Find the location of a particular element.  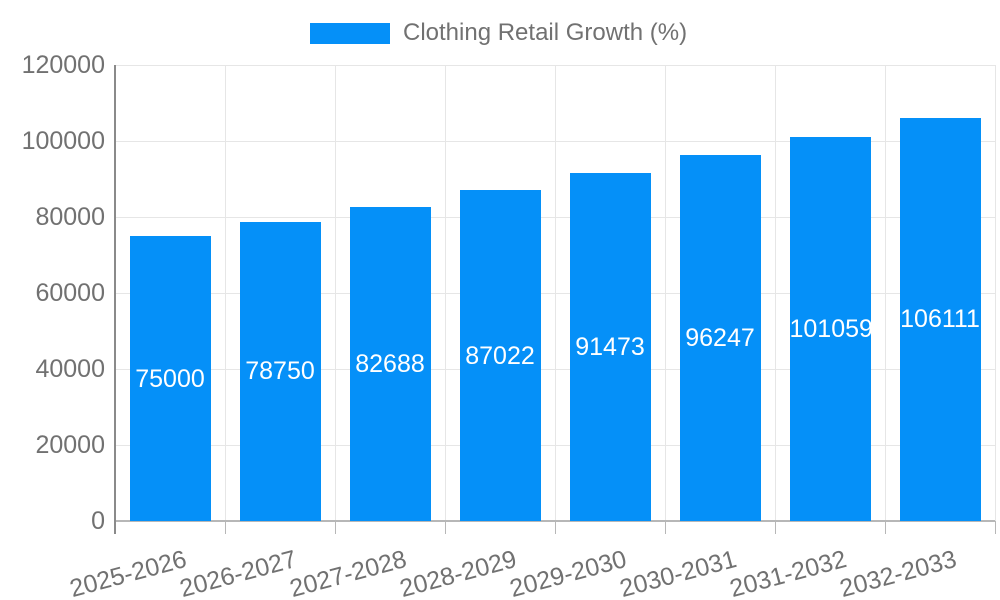

x-axis-tick-label: 2027-2028 is located at coordinates (348, 572).